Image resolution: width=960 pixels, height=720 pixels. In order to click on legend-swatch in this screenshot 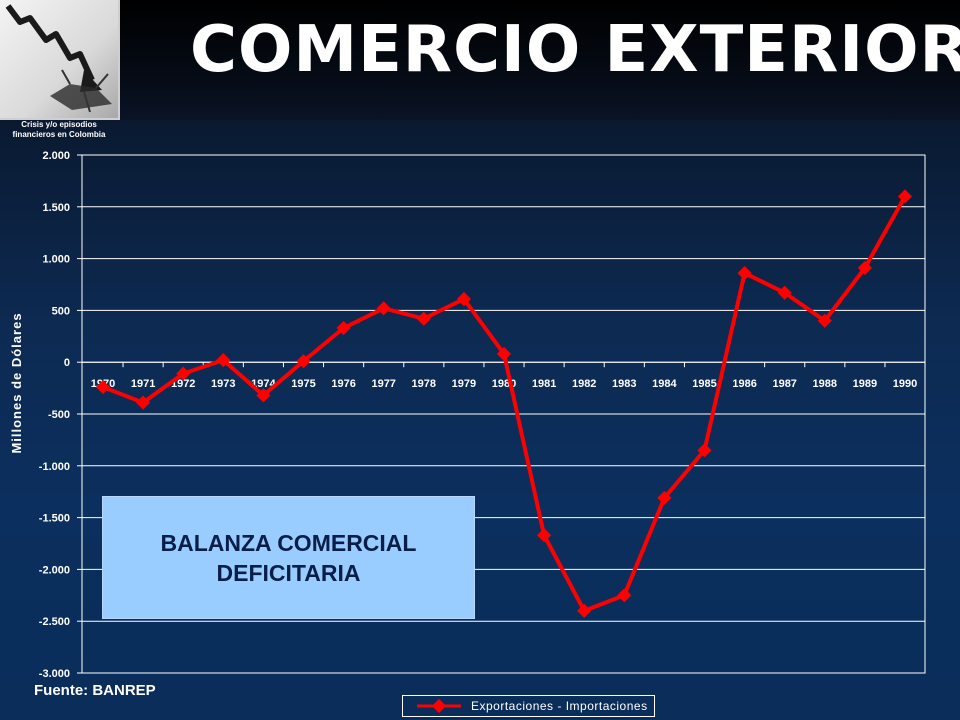, I will do `click(439, 706)`.